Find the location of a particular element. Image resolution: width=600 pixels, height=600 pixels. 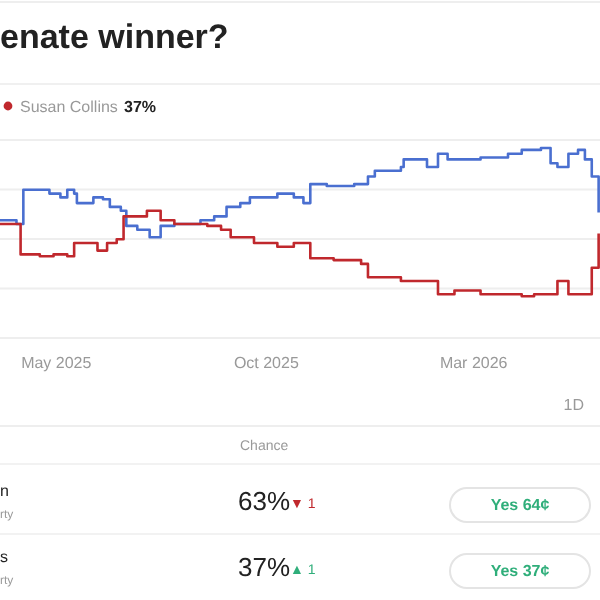

text: 63% is located at coordinates (264, 501).